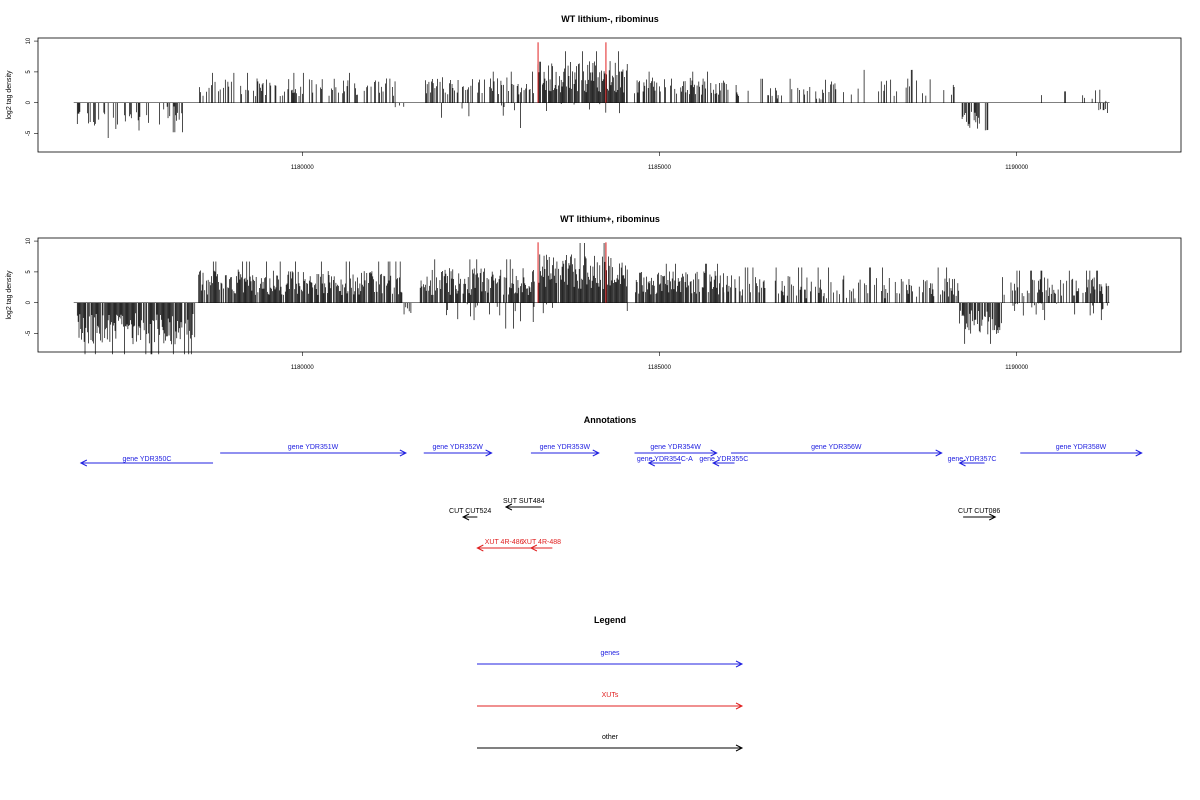 The width and height of the screenshot is (1200, 800). I want to click on annotation-feature: gene YDR353W, so click(565, 450).